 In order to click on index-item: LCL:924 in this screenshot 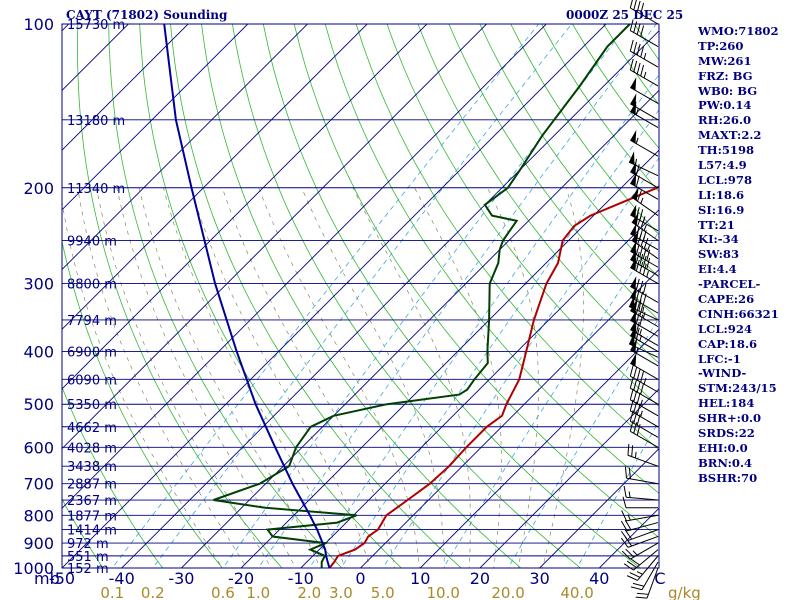, I will do `click(725, 328)`.